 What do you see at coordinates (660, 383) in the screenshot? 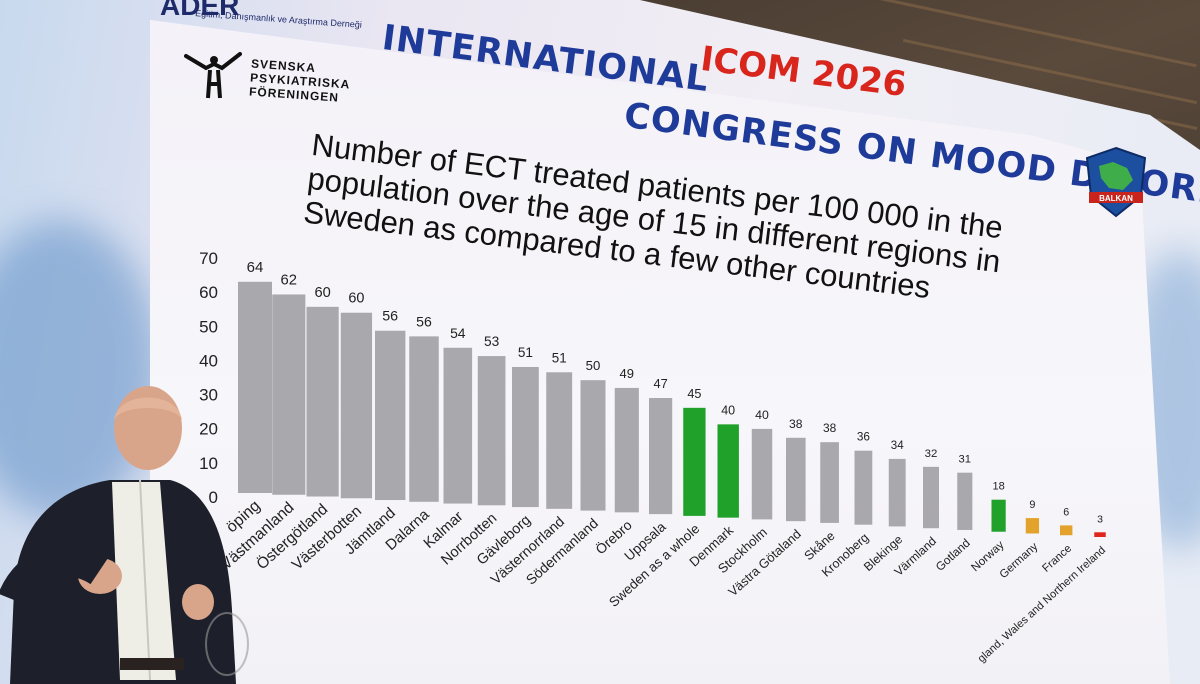
I see `bar-value-label: 47` at bounding box center [660, 383].